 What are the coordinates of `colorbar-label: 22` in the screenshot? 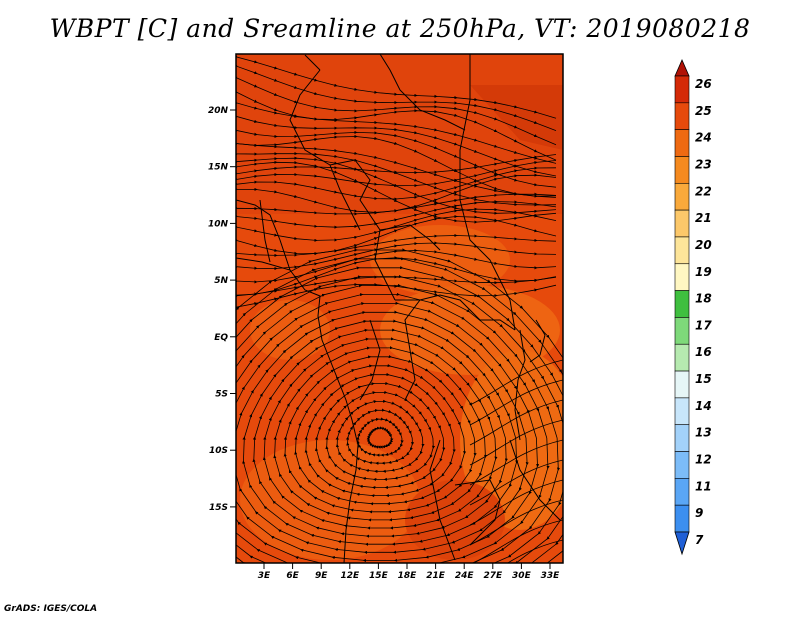 It's located at (703, 191).